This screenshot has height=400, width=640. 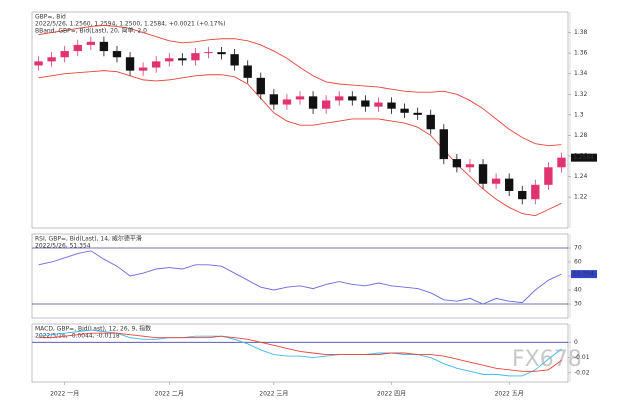 What do you see at coordinates (581, 32) in the screenshot?
I see `y-tick-label: 1.38` at bounding box center [581, 32].